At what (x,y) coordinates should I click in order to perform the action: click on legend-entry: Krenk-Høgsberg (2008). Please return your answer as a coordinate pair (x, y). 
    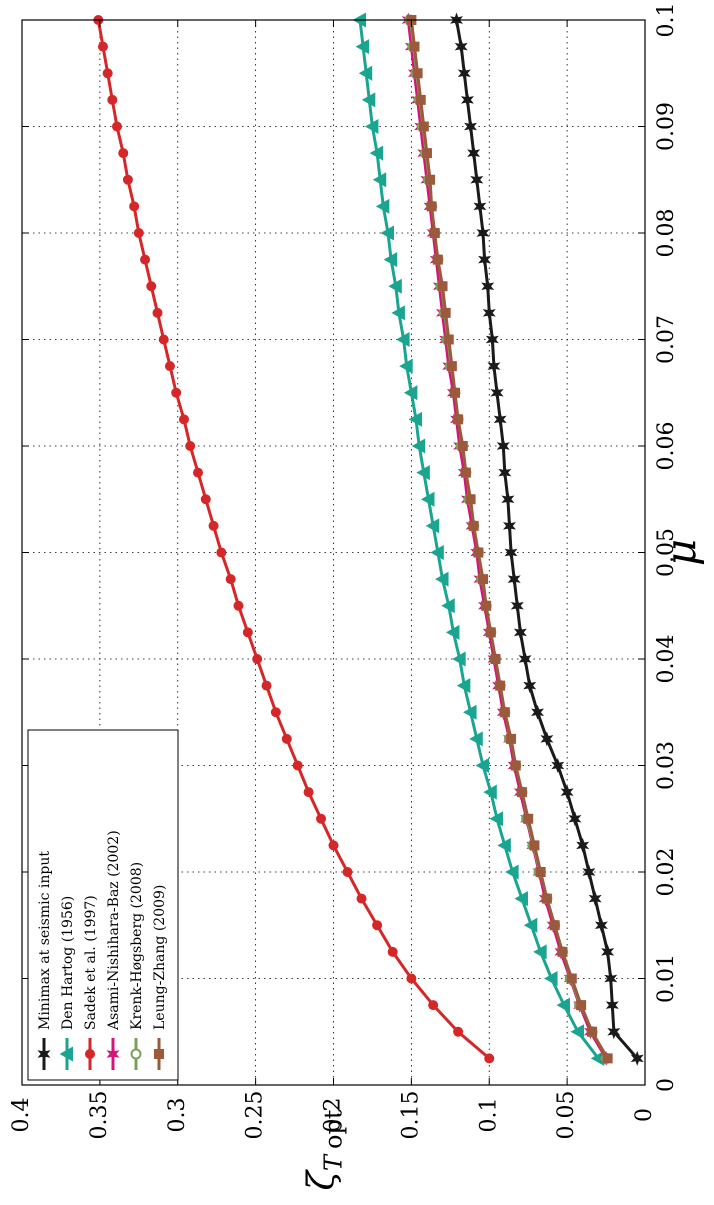
    Looking at the image, I should click on (137, 966).